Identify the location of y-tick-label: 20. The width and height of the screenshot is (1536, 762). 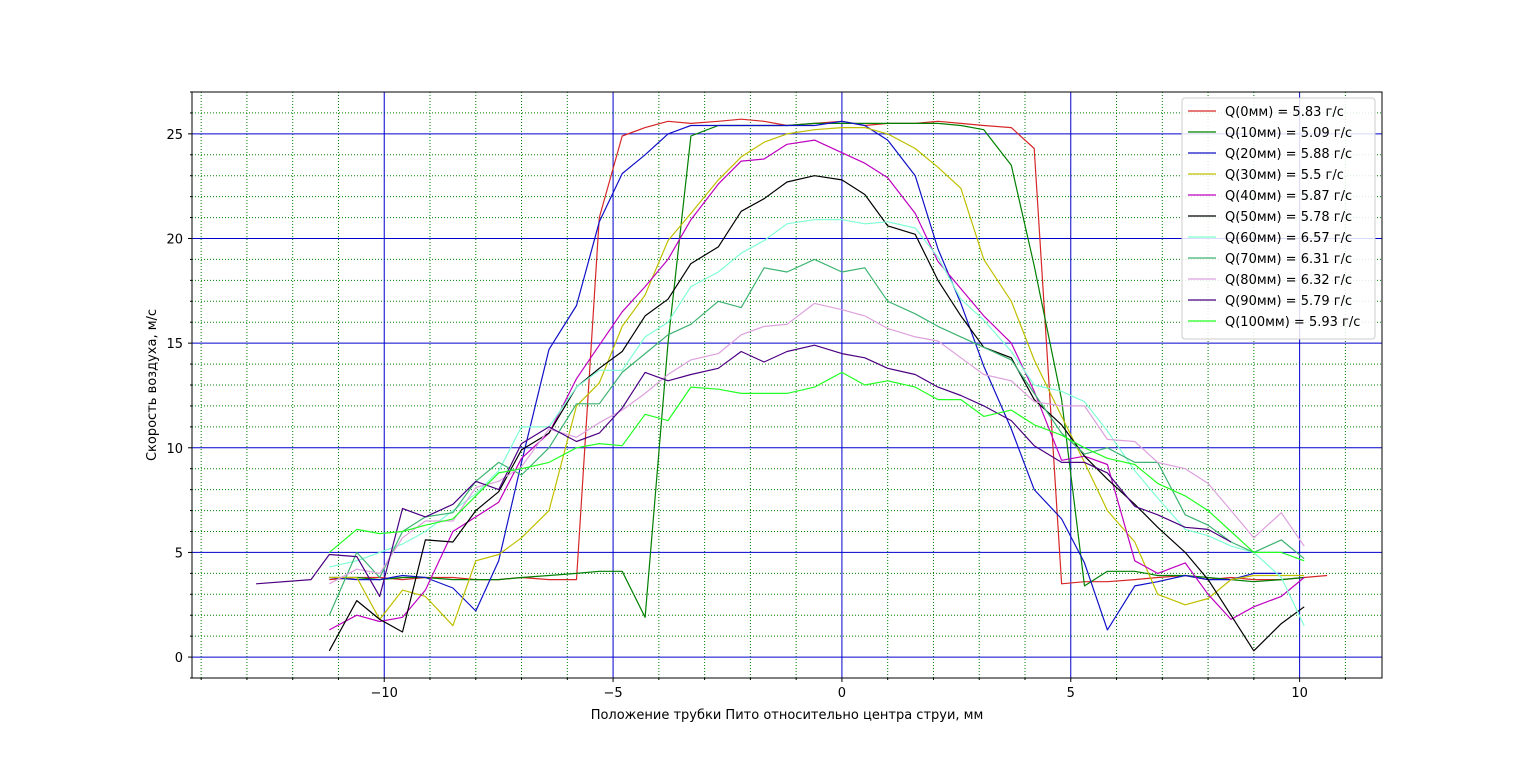
(174, 240).